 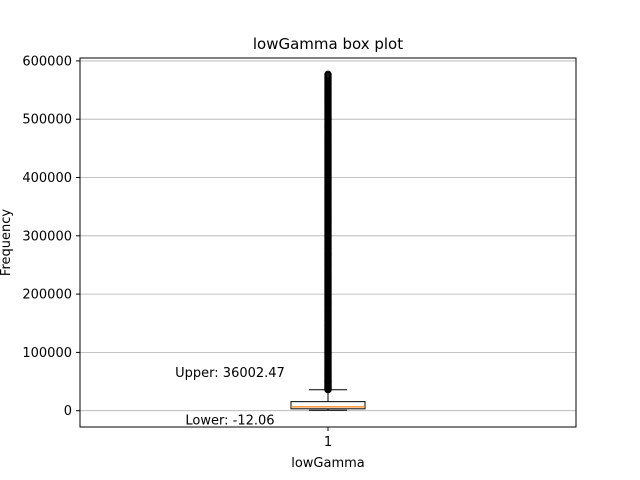 What do you see at coordinates (230, 373) in the screenshot?
I see `upper-annotation: Upper: 36002.47` at bounding box center [230, 373].